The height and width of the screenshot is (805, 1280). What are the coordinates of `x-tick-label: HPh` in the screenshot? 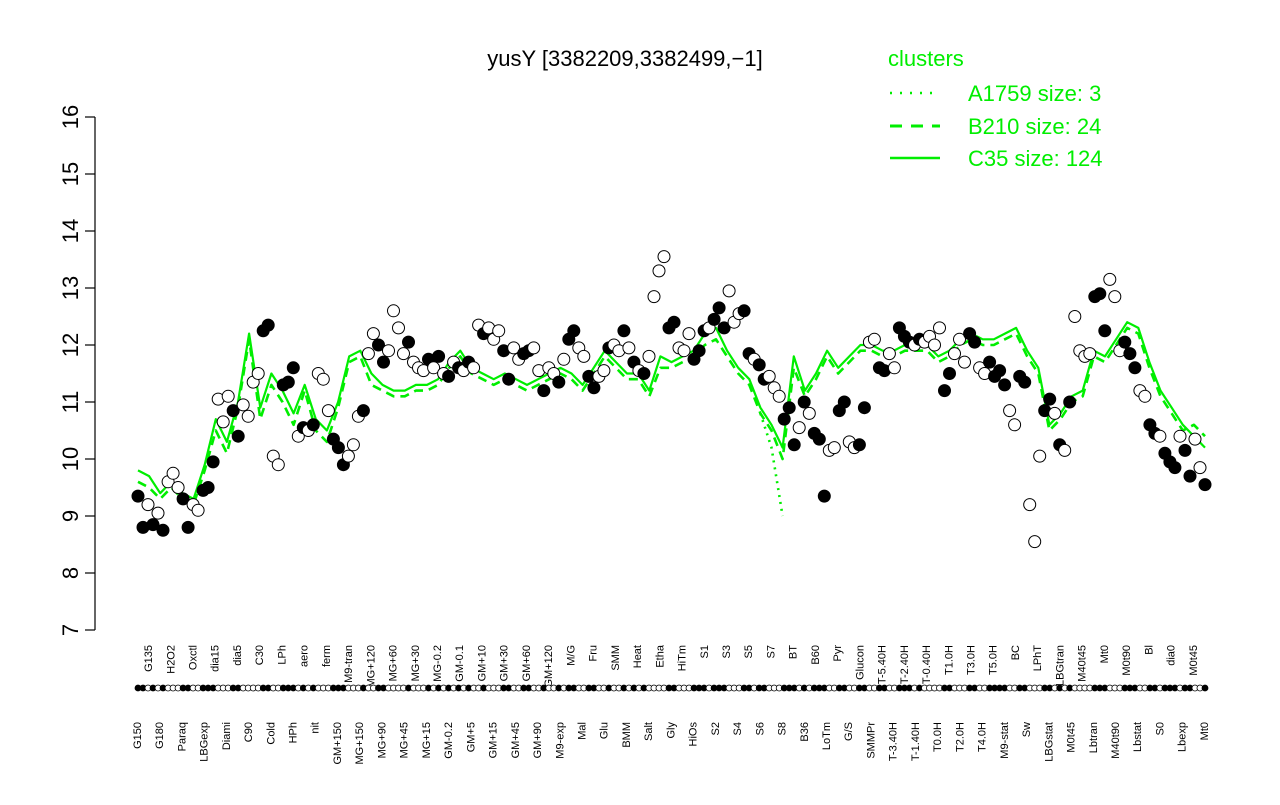 It's located at (294, 732).